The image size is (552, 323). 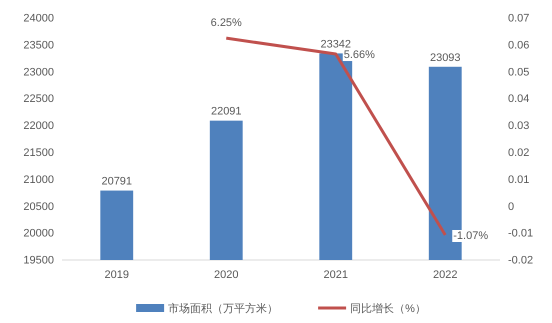 I want to click on data-label: 23342, so click(x=336, y=44).